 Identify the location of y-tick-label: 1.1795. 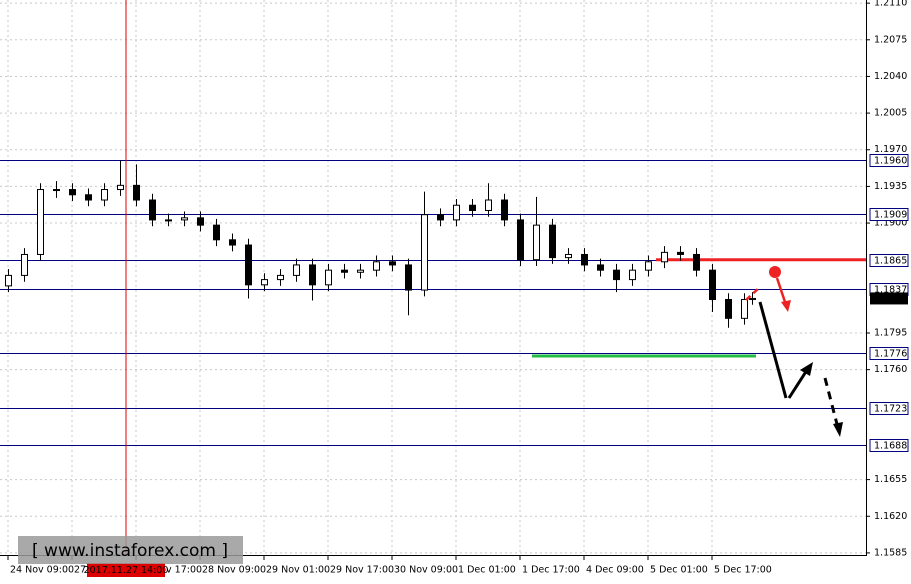
(890, 333).